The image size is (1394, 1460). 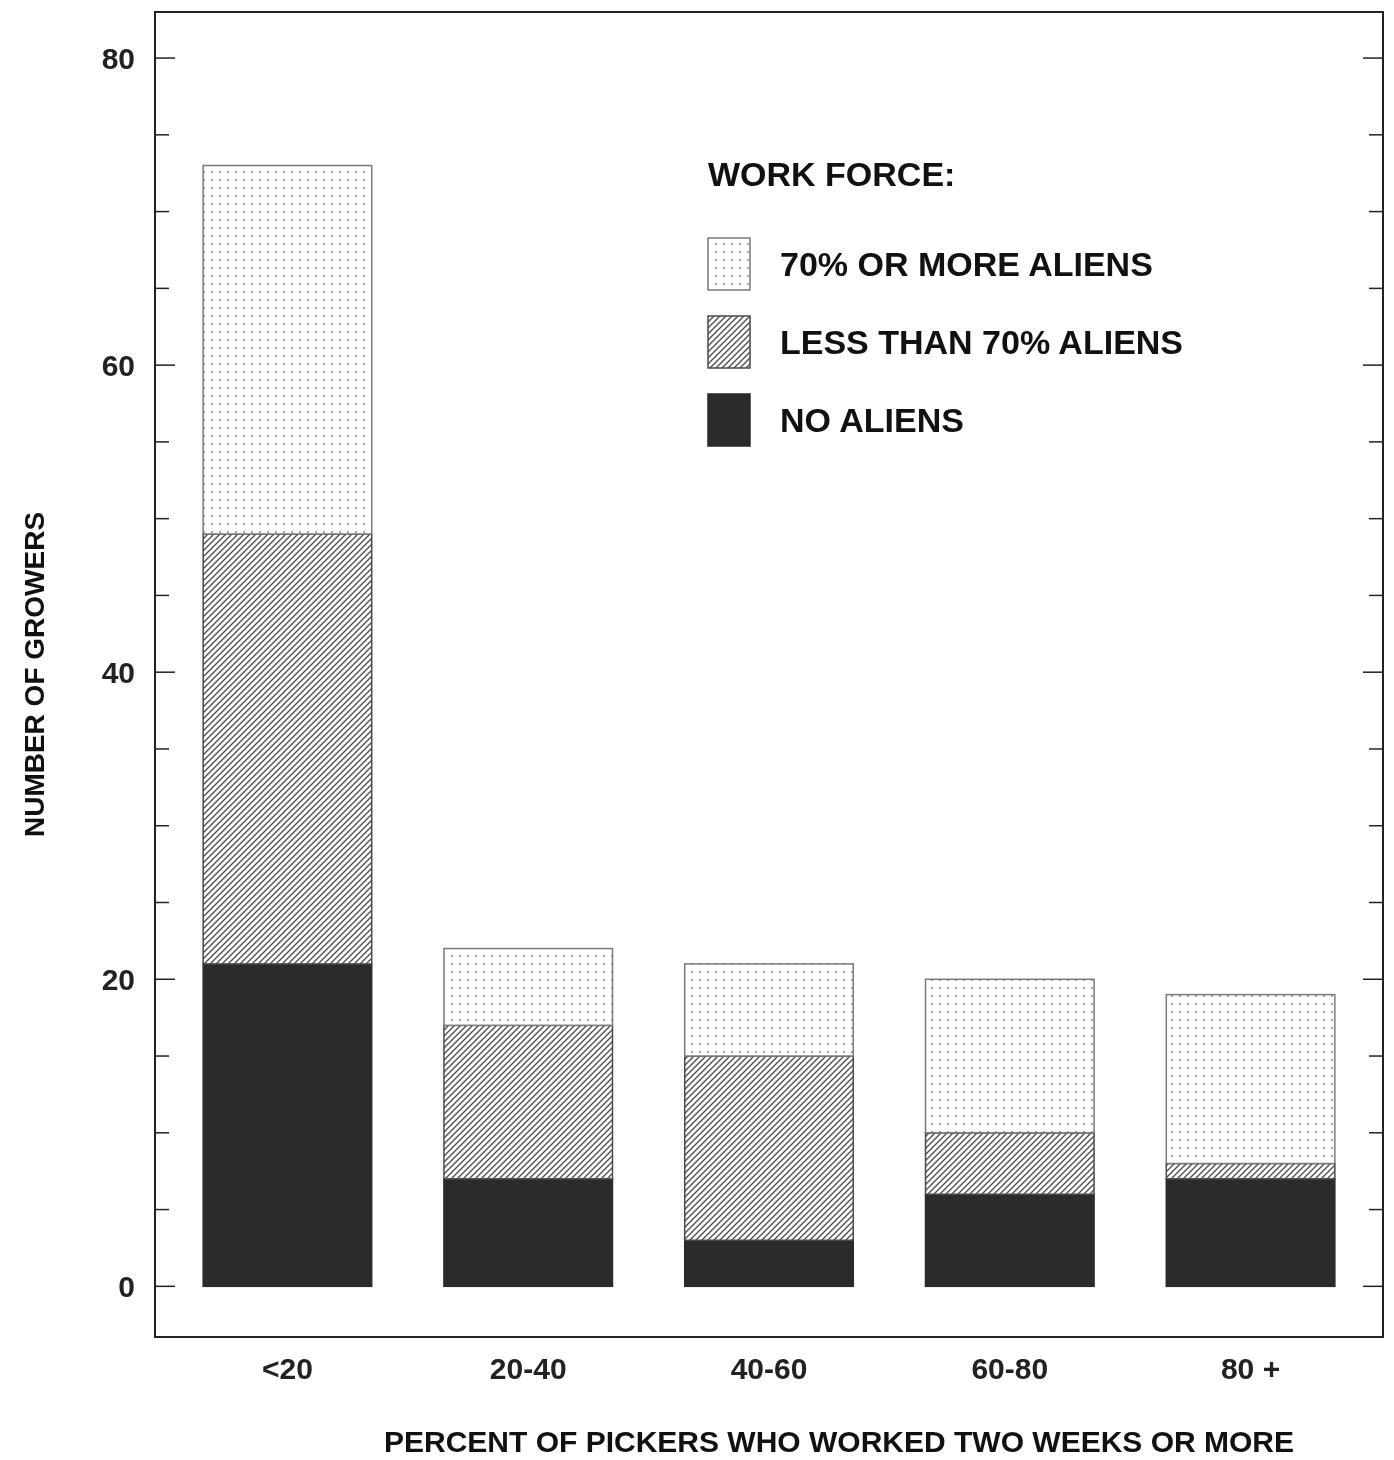 I want to click on y-tick-label: 40, so click(x=118, y=672).